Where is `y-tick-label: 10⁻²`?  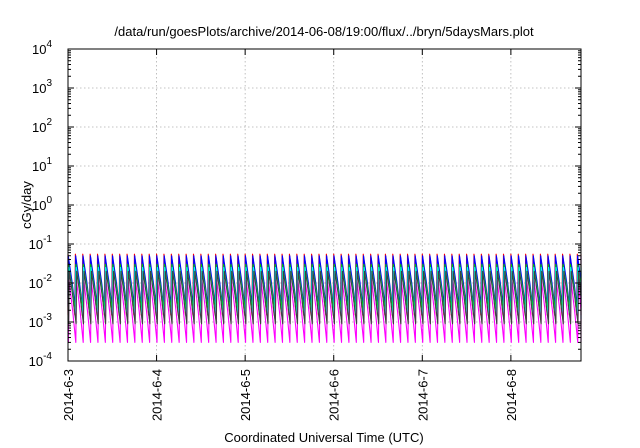
y-tick-label: 10⁻² is located at coordinates (41, 282).